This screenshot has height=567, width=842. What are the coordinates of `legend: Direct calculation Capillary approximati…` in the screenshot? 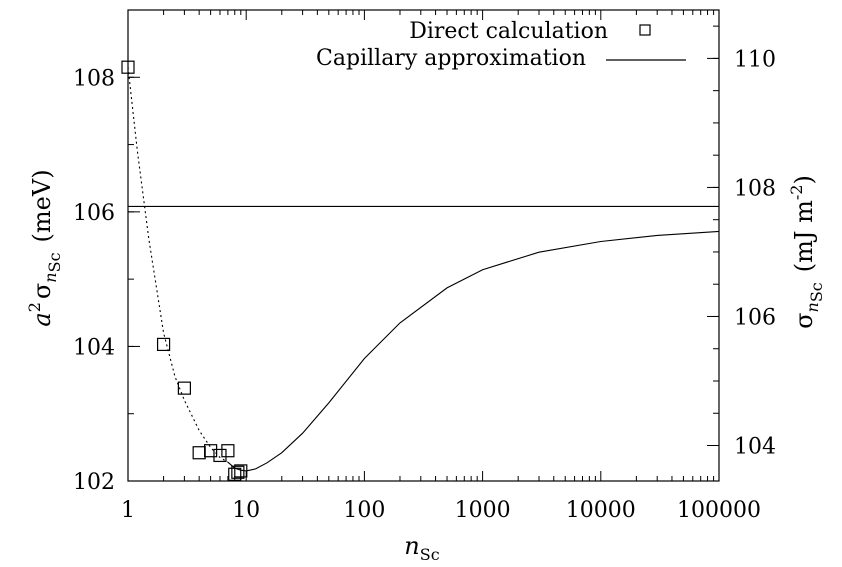 It's located at (501, 45).